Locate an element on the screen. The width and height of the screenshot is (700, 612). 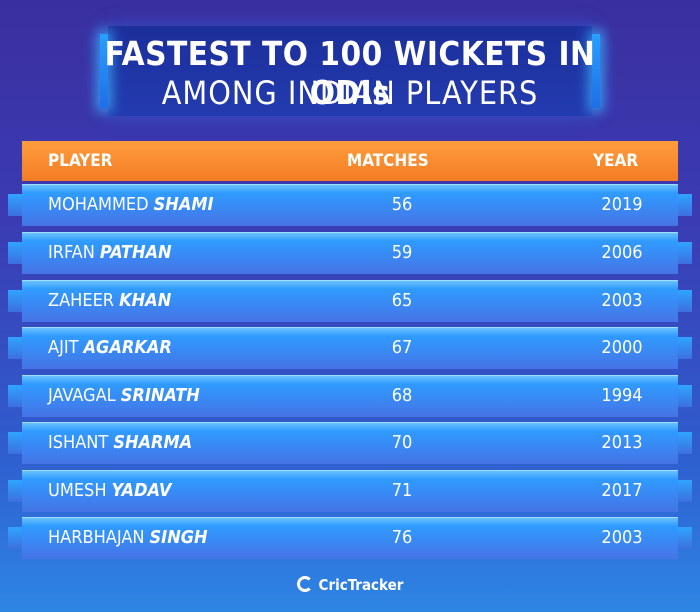
crictracker-logo-icon is located at coordinates (304, 584).